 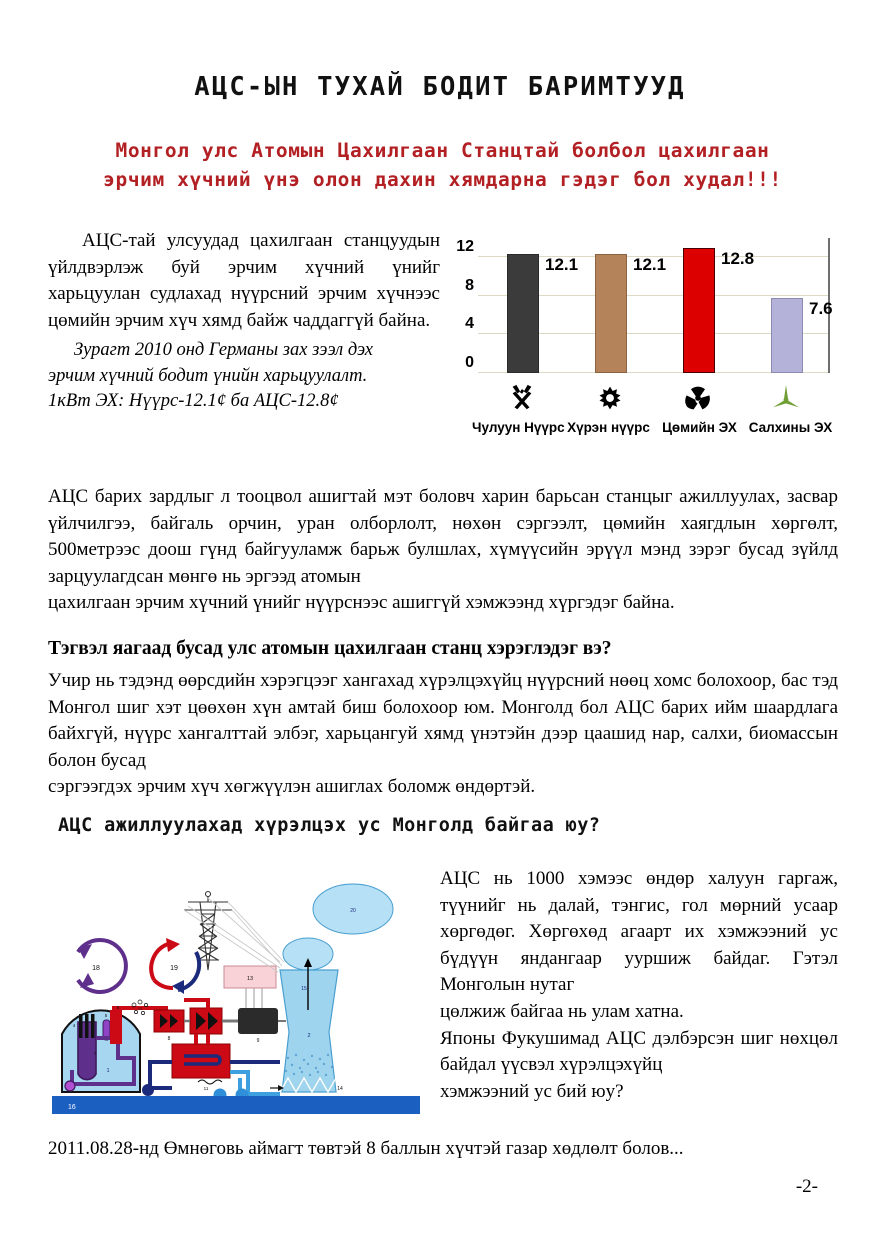 I want to click on y-tick-label: 8, so click(x=469, y=285).